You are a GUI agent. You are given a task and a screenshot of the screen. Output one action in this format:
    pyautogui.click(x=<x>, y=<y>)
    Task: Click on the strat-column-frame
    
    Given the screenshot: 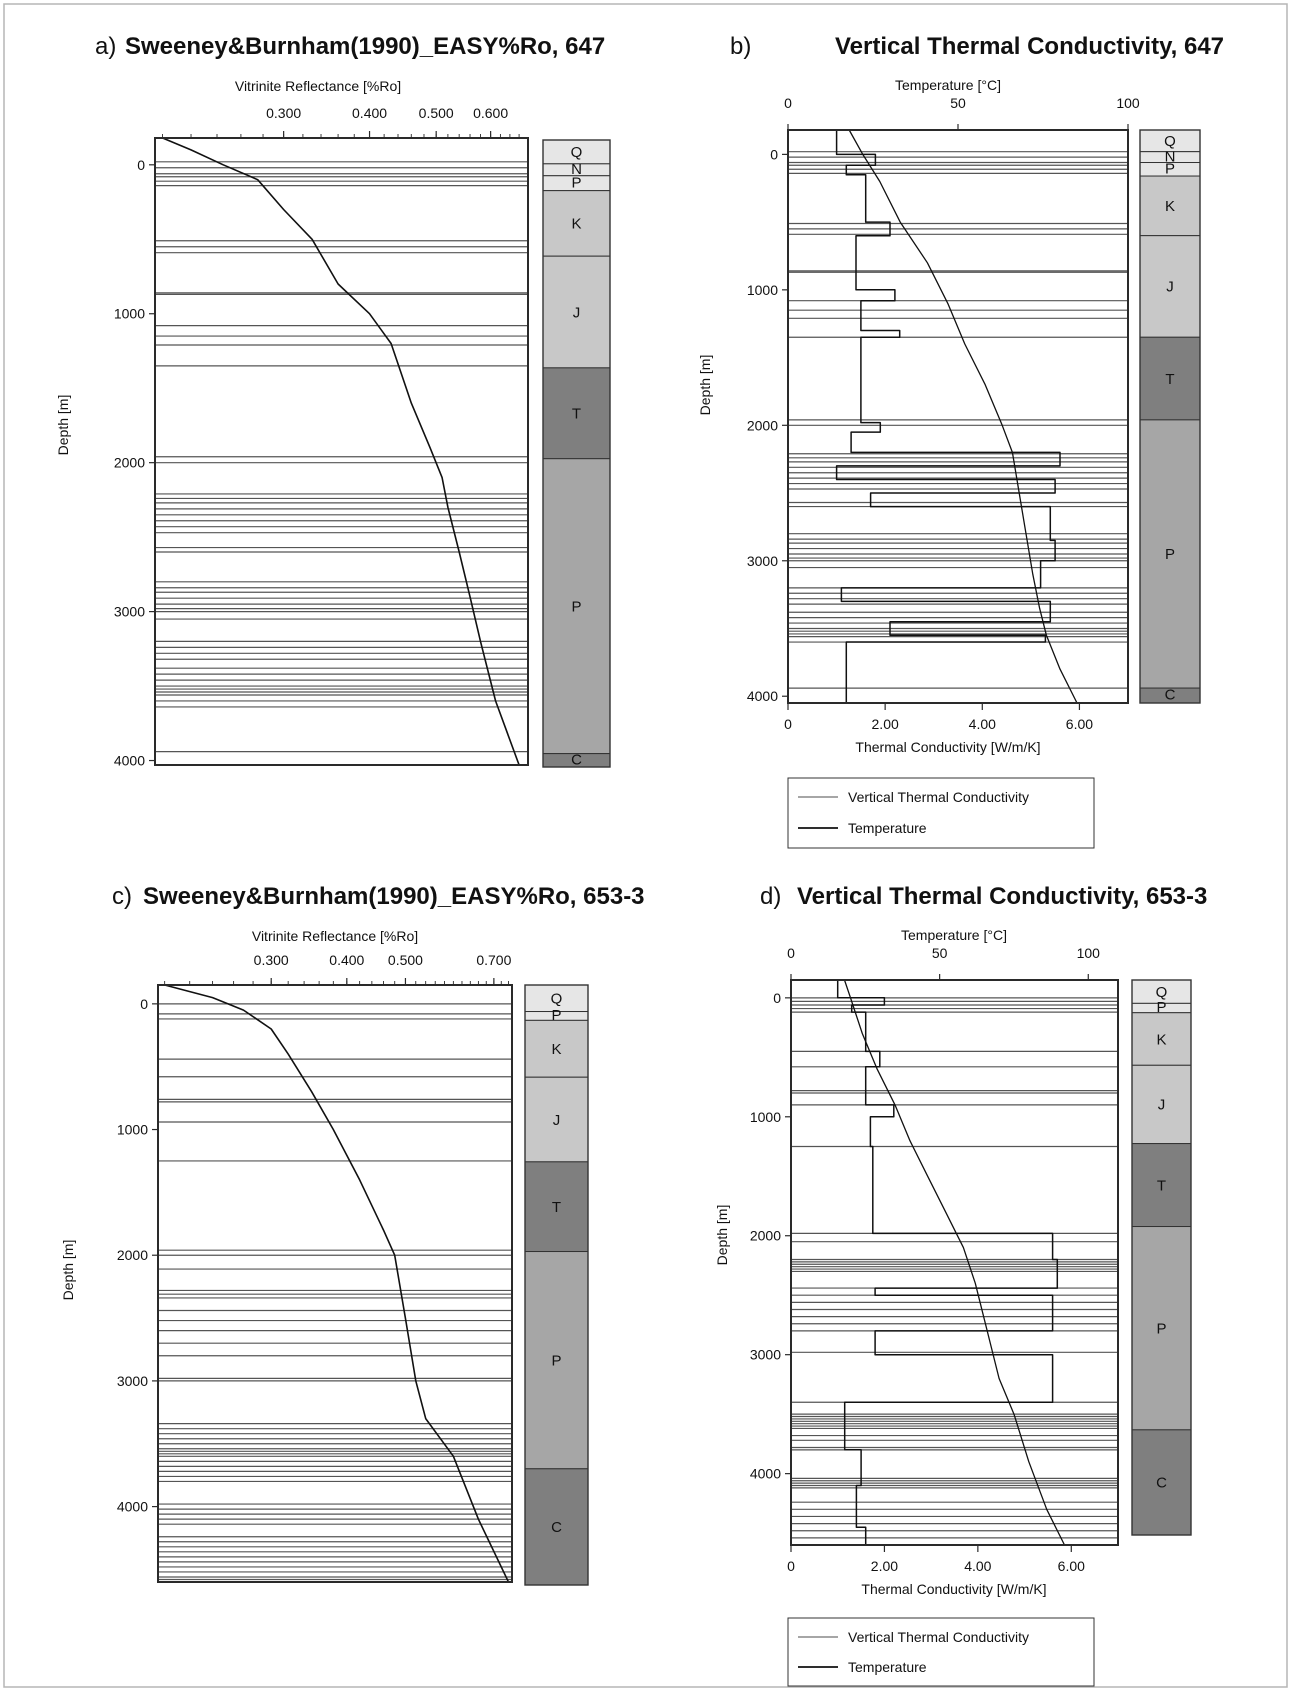 What is the action you would take?
    pyautogui.click(x=556, y=1285)
    